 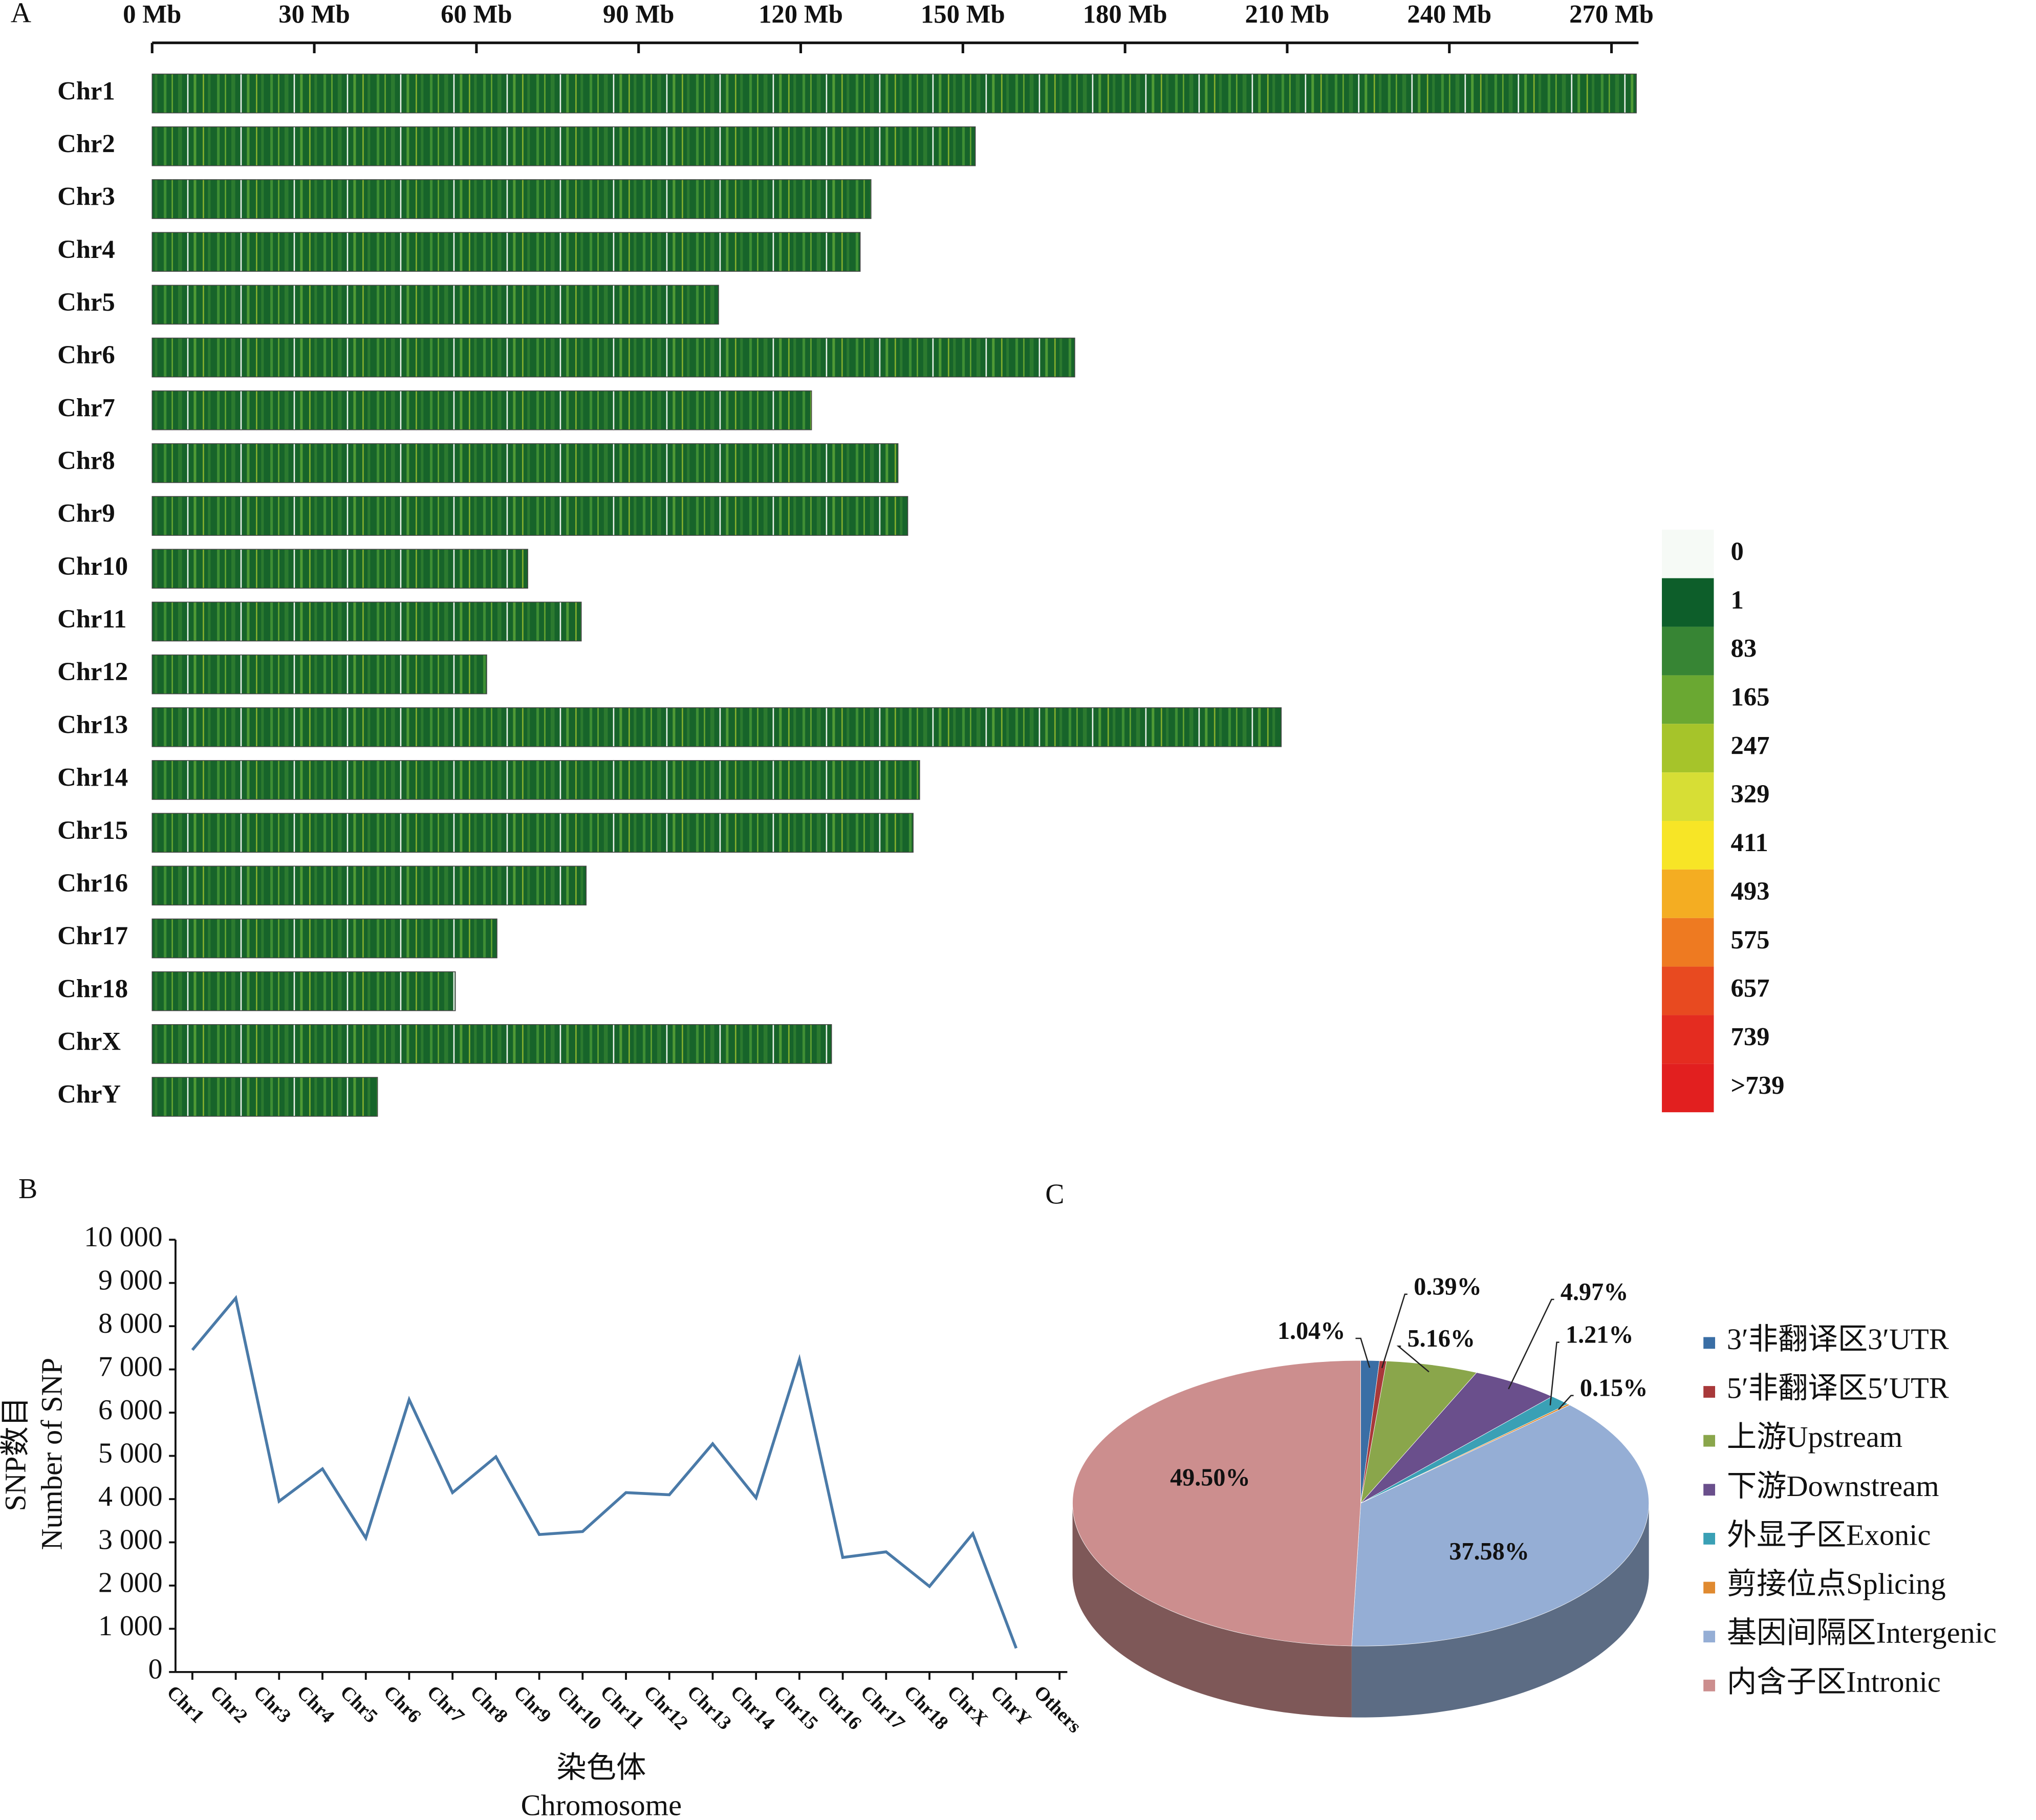 I want to click on legend-label: 上游Upstream, so click(x=1814, y=1437).